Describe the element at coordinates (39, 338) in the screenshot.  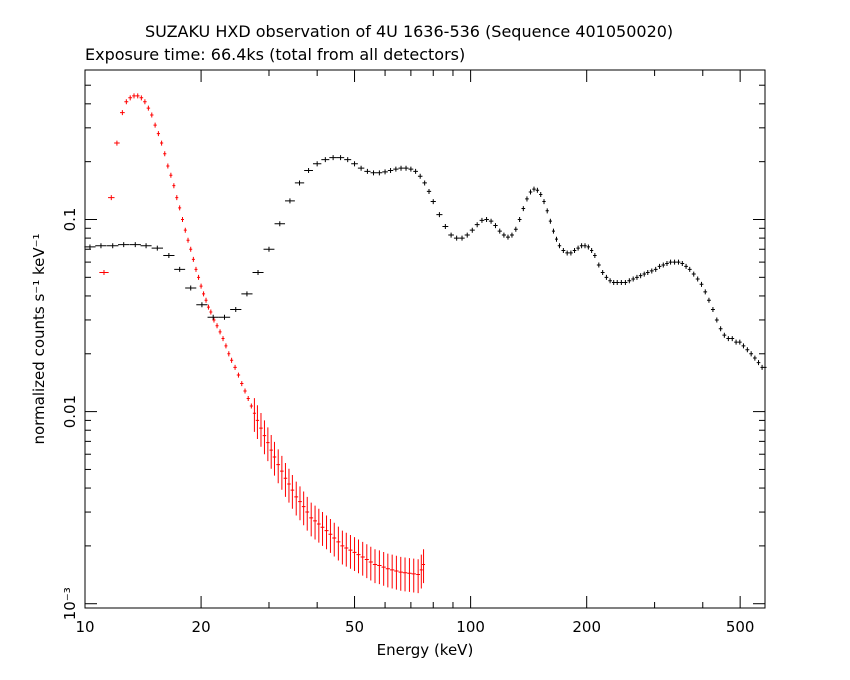
I see `y-axis-label: normalized counts s⁻¹ keV⁻¹` at that location.